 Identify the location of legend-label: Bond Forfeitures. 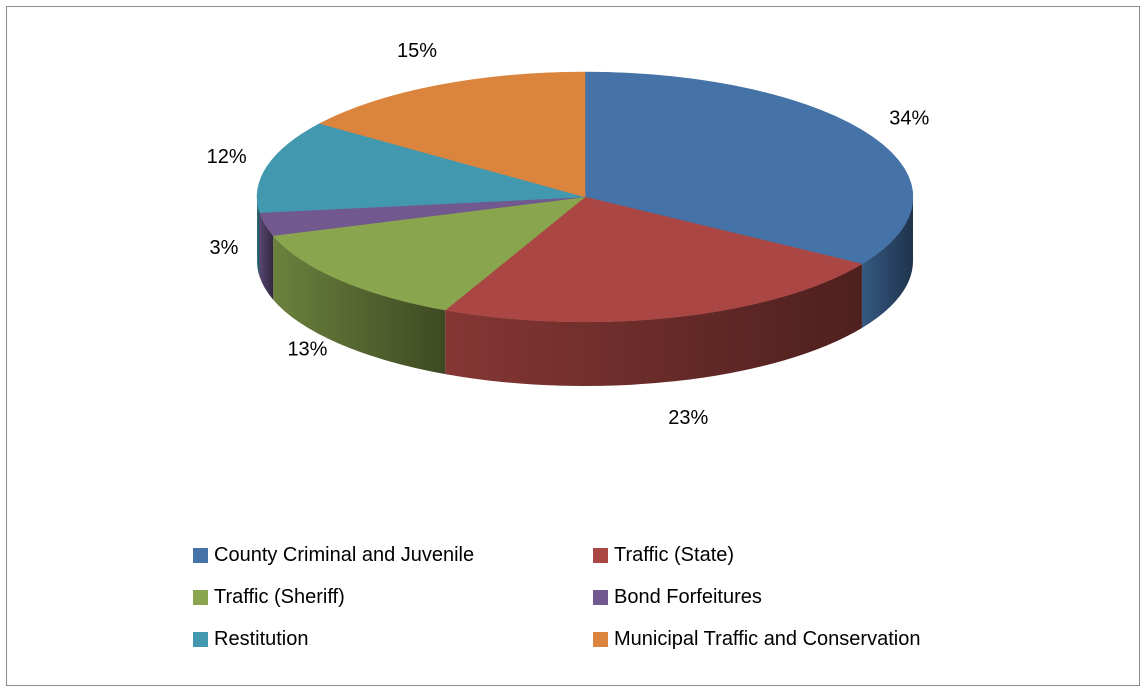
(688, 596).